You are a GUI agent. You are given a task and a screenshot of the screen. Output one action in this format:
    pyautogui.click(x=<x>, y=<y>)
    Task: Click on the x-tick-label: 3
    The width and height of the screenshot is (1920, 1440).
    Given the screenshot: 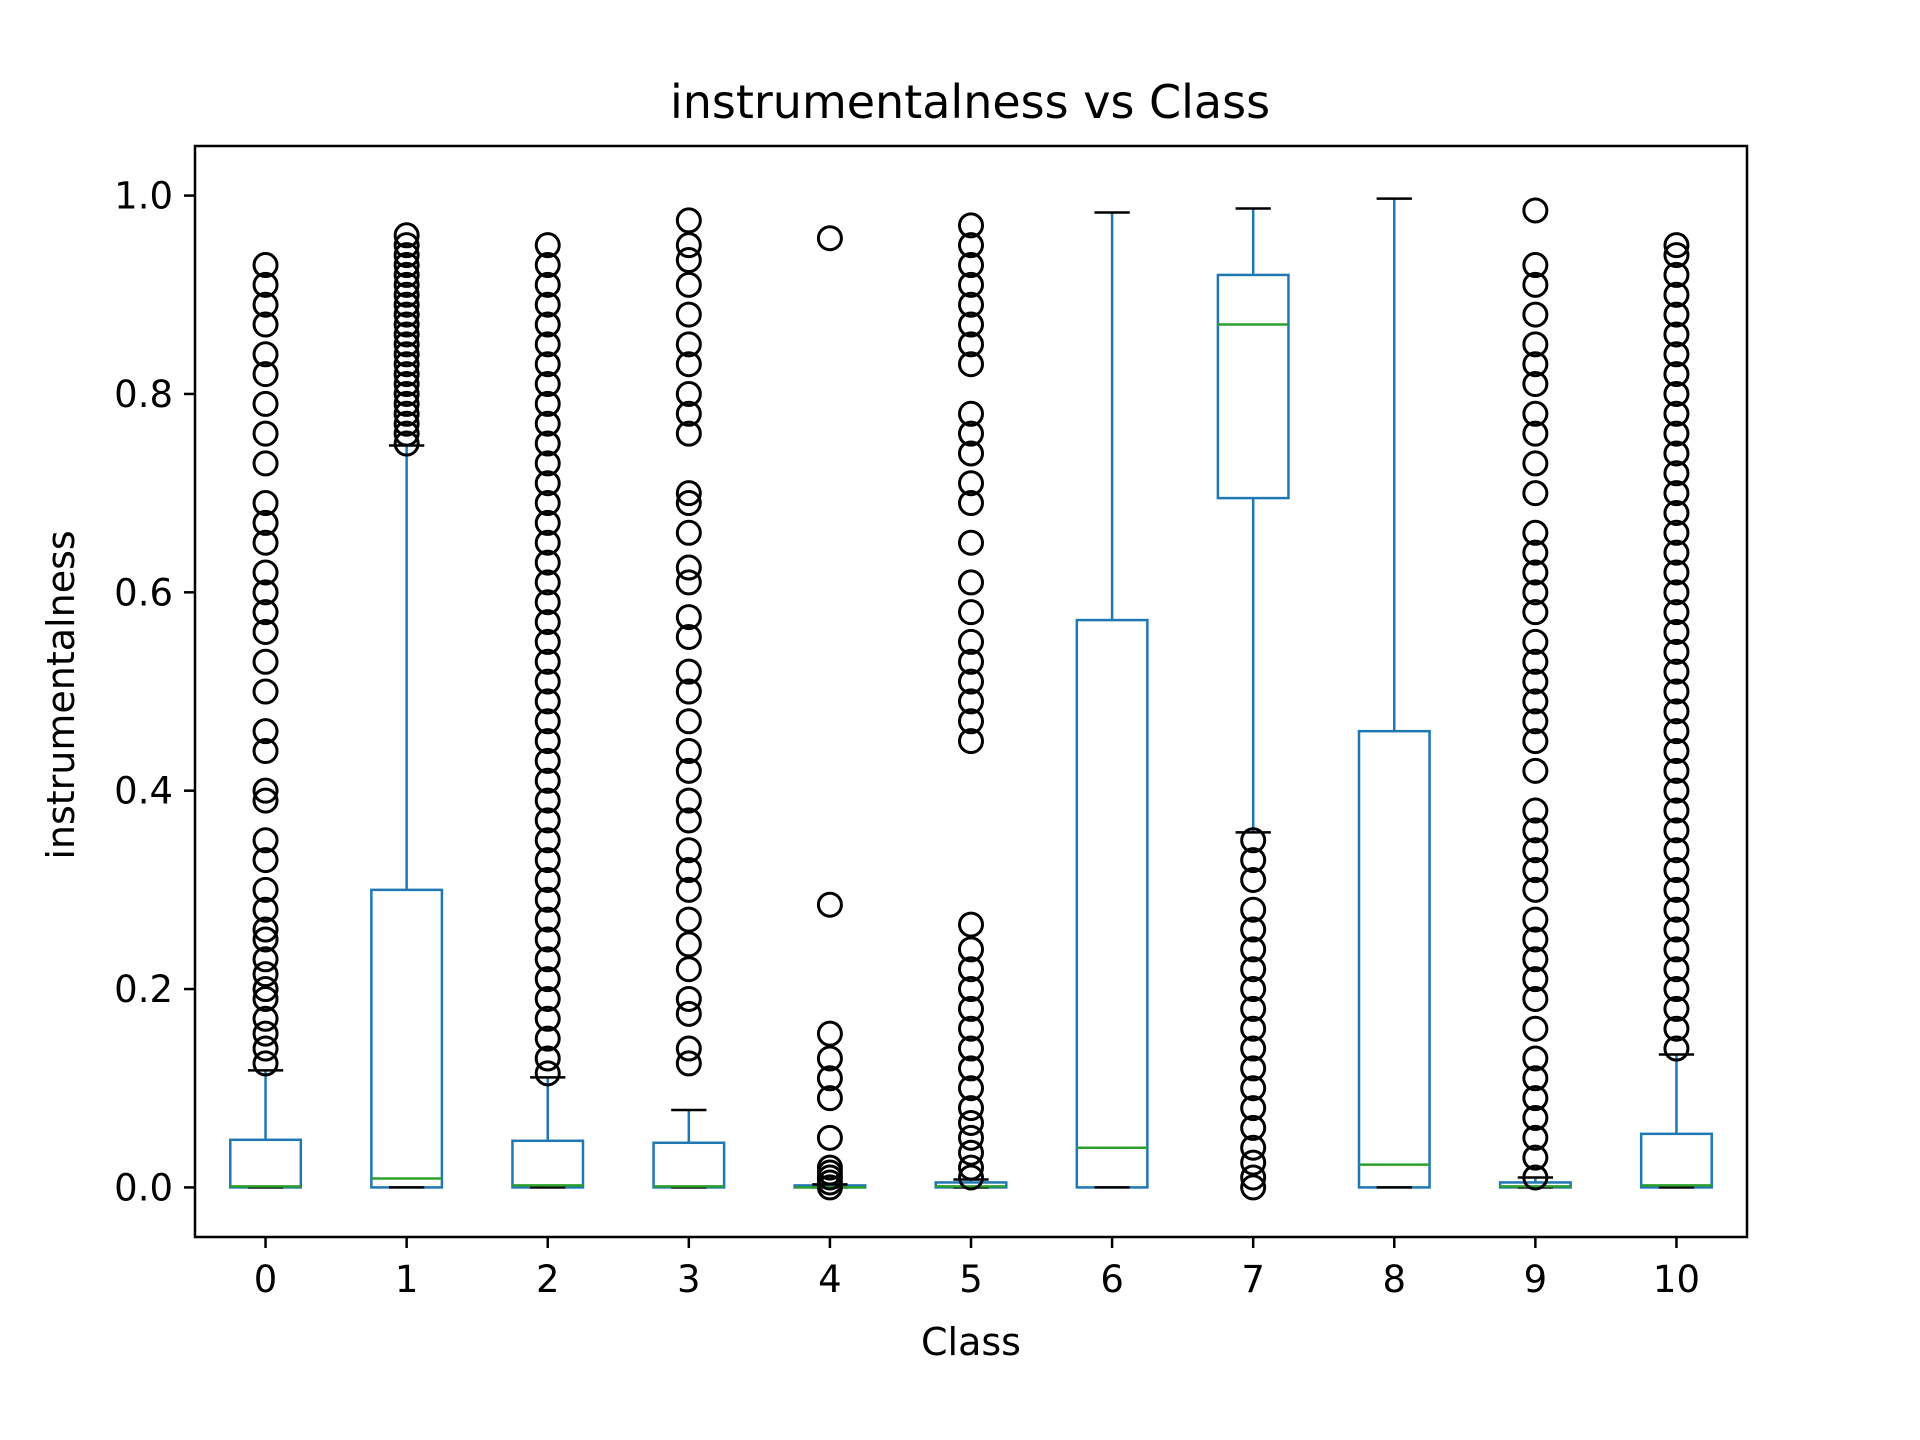 What is the action you would take?
    pyautogui.click(x=689, y=1279)
    